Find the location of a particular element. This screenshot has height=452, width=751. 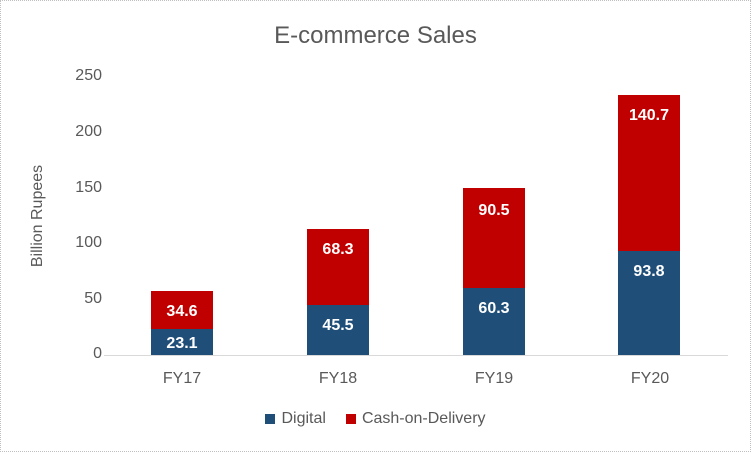

bar-fy18-digital: 45.5 is located at coordinates (338, 330).